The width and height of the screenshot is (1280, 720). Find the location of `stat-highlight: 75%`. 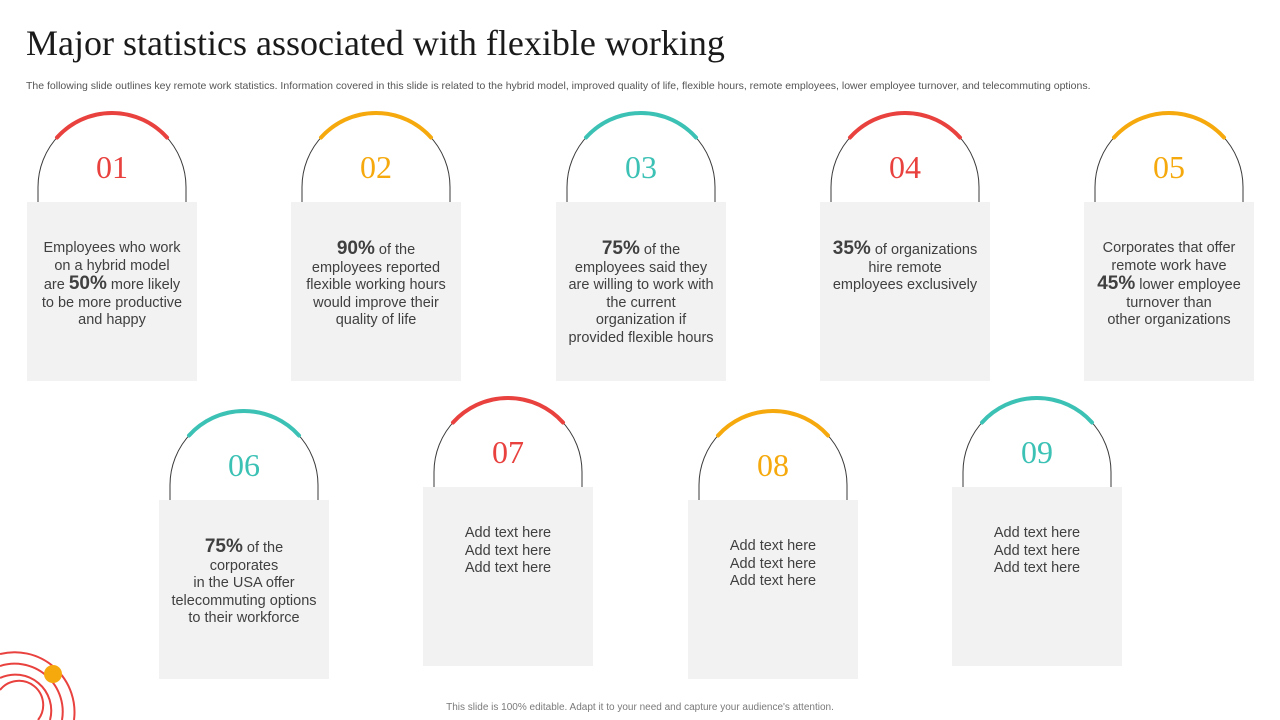

stat-highlight: 75% is located at coordinates (620, 248).